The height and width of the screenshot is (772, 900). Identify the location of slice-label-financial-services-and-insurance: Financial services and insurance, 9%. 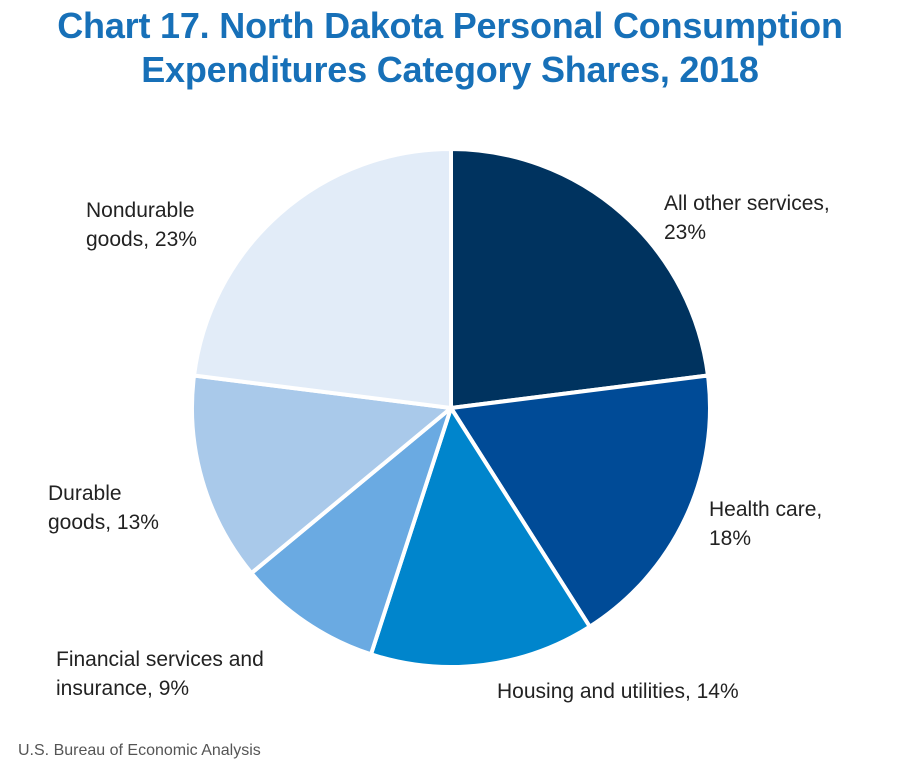
(160, 674).